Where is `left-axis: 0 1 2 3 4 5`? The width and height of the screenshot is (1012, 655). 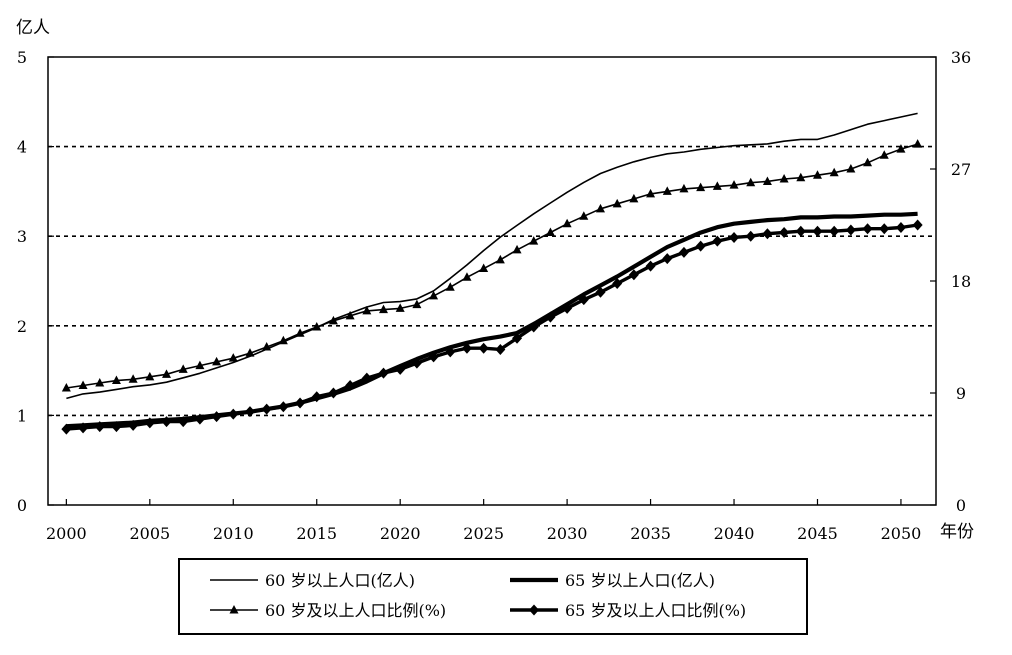
left-axis: 0 1 2 3 4 5 is located at coordinates (35, 281).